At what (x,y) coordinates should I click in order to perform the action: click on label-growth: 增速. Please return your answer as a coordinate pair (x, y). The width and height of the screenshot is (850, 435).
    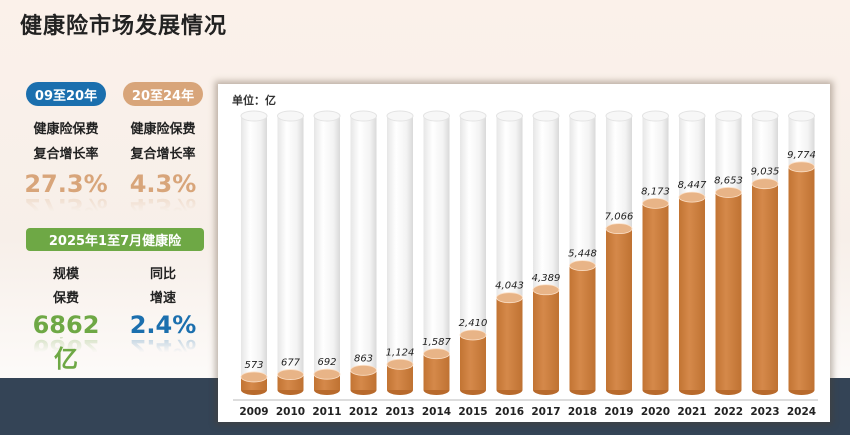
    Looking at the image, I should click on (162, 298).